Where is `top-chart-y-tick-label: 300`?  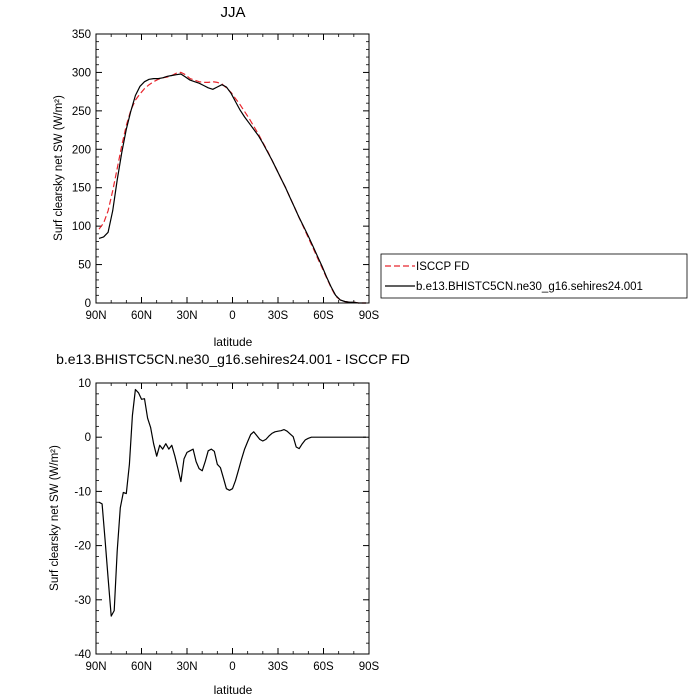 top-chart-y-tick-label: 300 is located at coordinates (81, 73).